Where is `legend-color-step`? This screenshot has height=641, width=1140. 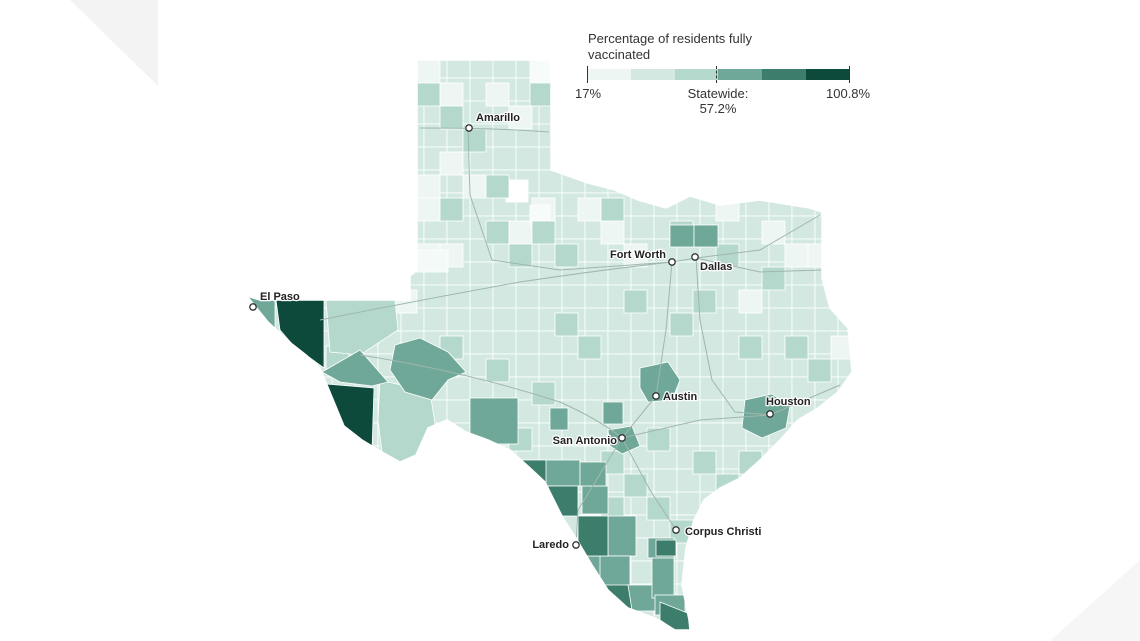 legend-color-step is located at coordinates (652, 74).